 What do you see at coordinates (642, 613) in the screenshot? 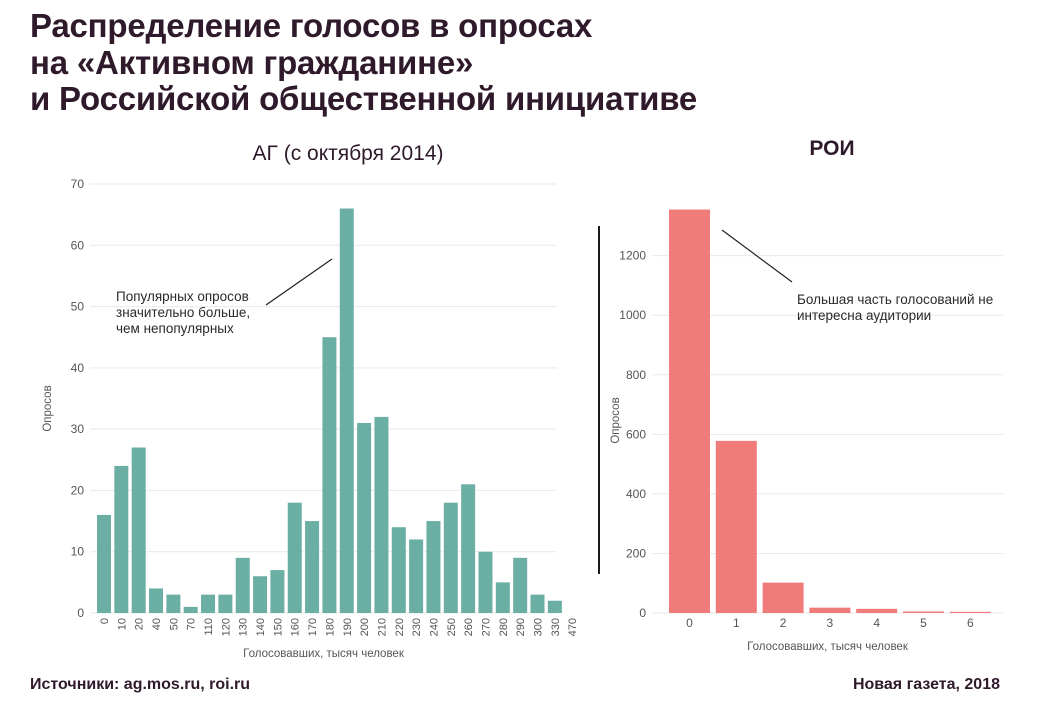
I see `roi-y-tick-label: 0` at bounding box center [642, 613].